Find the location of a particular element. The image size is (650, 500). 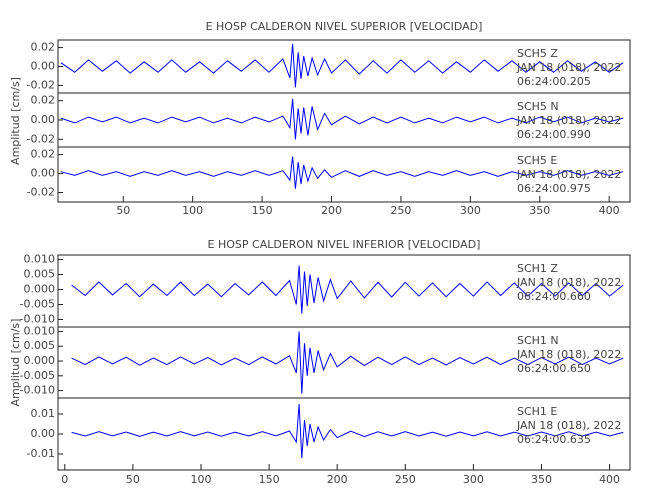

trace-station: SCH1 N is located at coordinates (538, 340).